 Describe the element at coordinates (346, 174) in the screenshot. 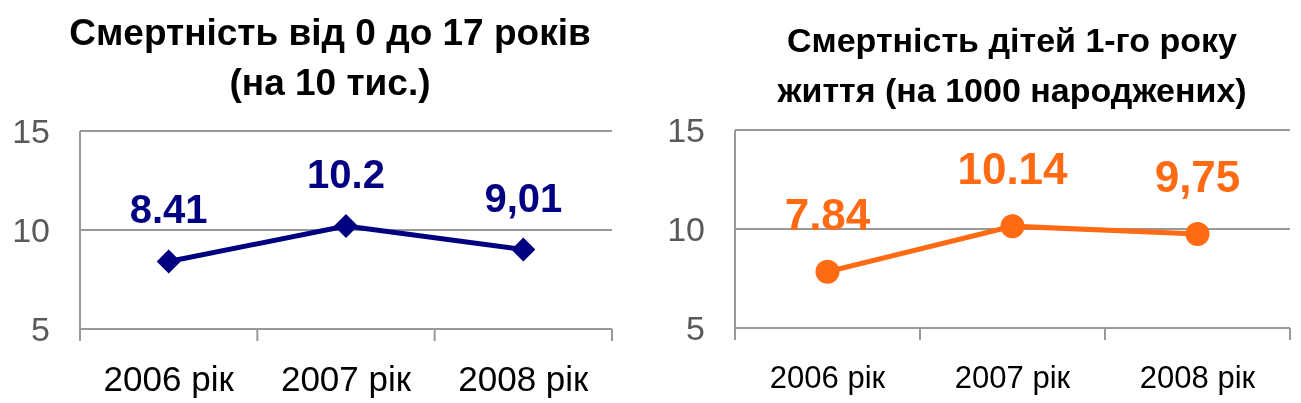

I see `data-label: 10.2` at that location.